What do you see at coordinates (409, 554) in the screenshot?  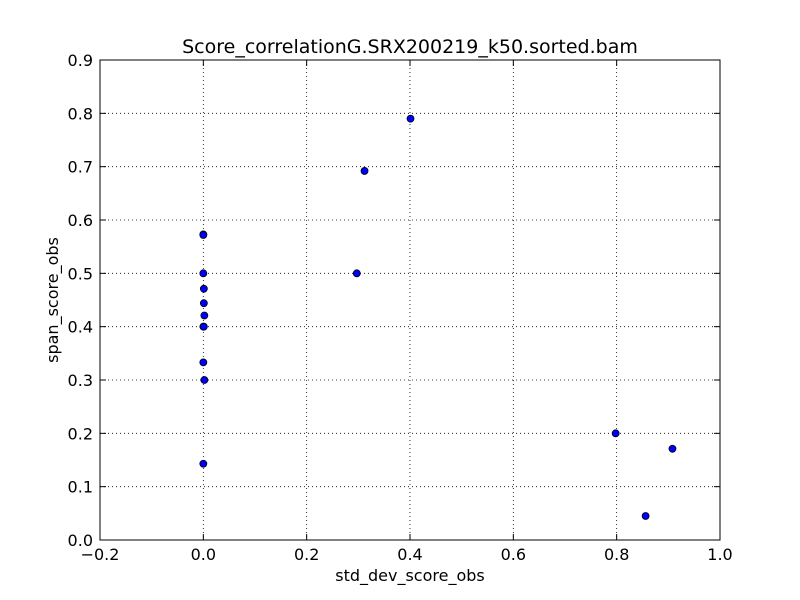 I see `x-tick-label: 0.4` at bounding box center [409, 554].